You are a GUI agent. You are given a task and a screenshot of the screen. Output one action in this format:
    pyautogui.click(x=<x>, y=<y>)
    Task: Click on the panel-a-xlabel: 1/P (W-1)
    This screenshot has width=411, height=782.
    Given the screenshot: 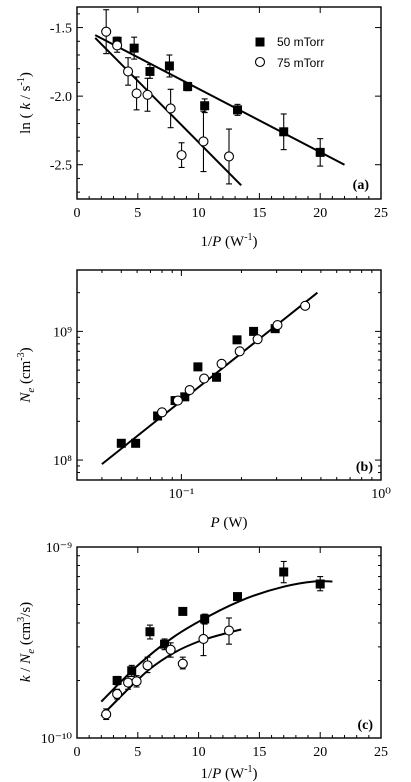 What is the action you would take?
    pyautogui.click(x=228, y=241)
    